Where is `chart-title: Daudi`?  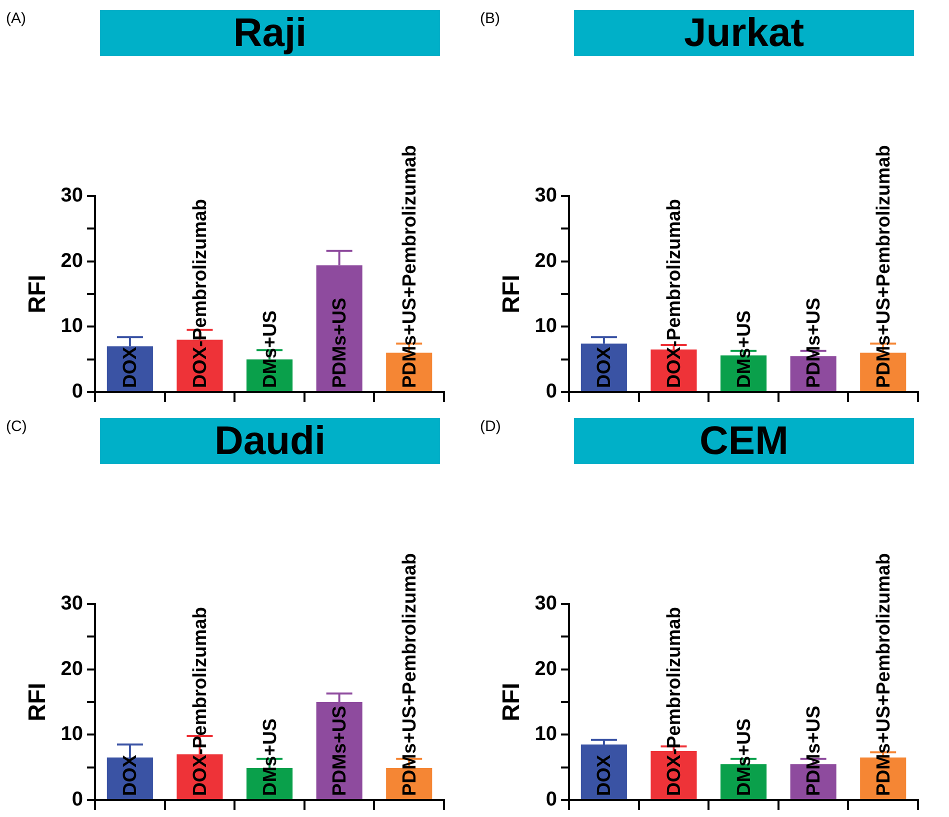 chart-title: Daudi is located at coordinates (270, 441).